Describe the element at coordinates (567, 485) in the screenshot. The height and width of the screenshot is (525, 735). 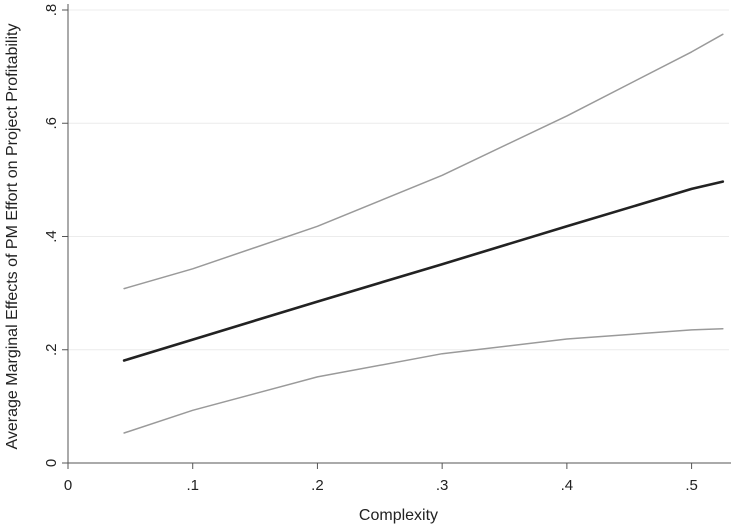
I see `x-tick-label-4: .4` at that location.